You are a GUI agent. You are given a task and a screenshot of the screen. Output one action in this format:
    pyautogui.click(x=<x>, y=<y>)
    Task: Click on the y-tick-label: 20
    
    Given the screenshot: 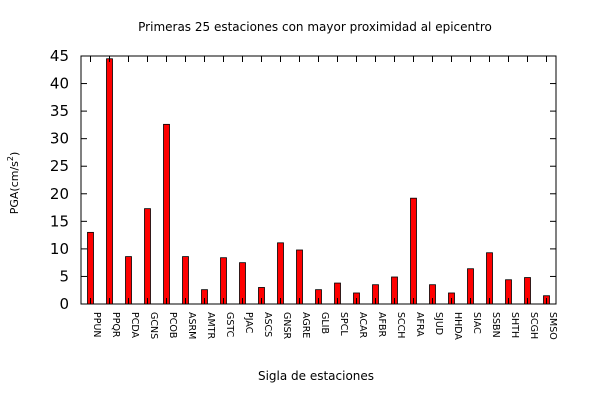 What is the action you would take?
    pyautogui.click(x=59, y=194)
    